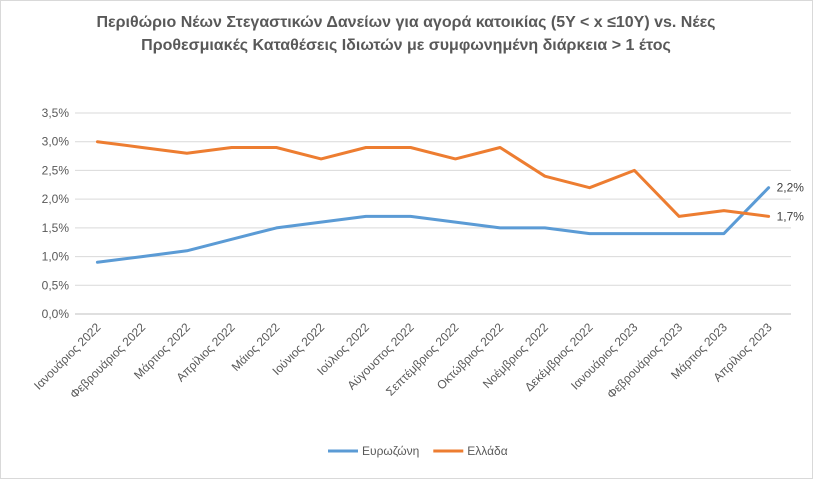 Image resolution: width=813 pixels, height=479 pixels. Describe the element at coordinates (56, 142) in the screenshot. I see `y-tick-label: 3,0%` at that location.